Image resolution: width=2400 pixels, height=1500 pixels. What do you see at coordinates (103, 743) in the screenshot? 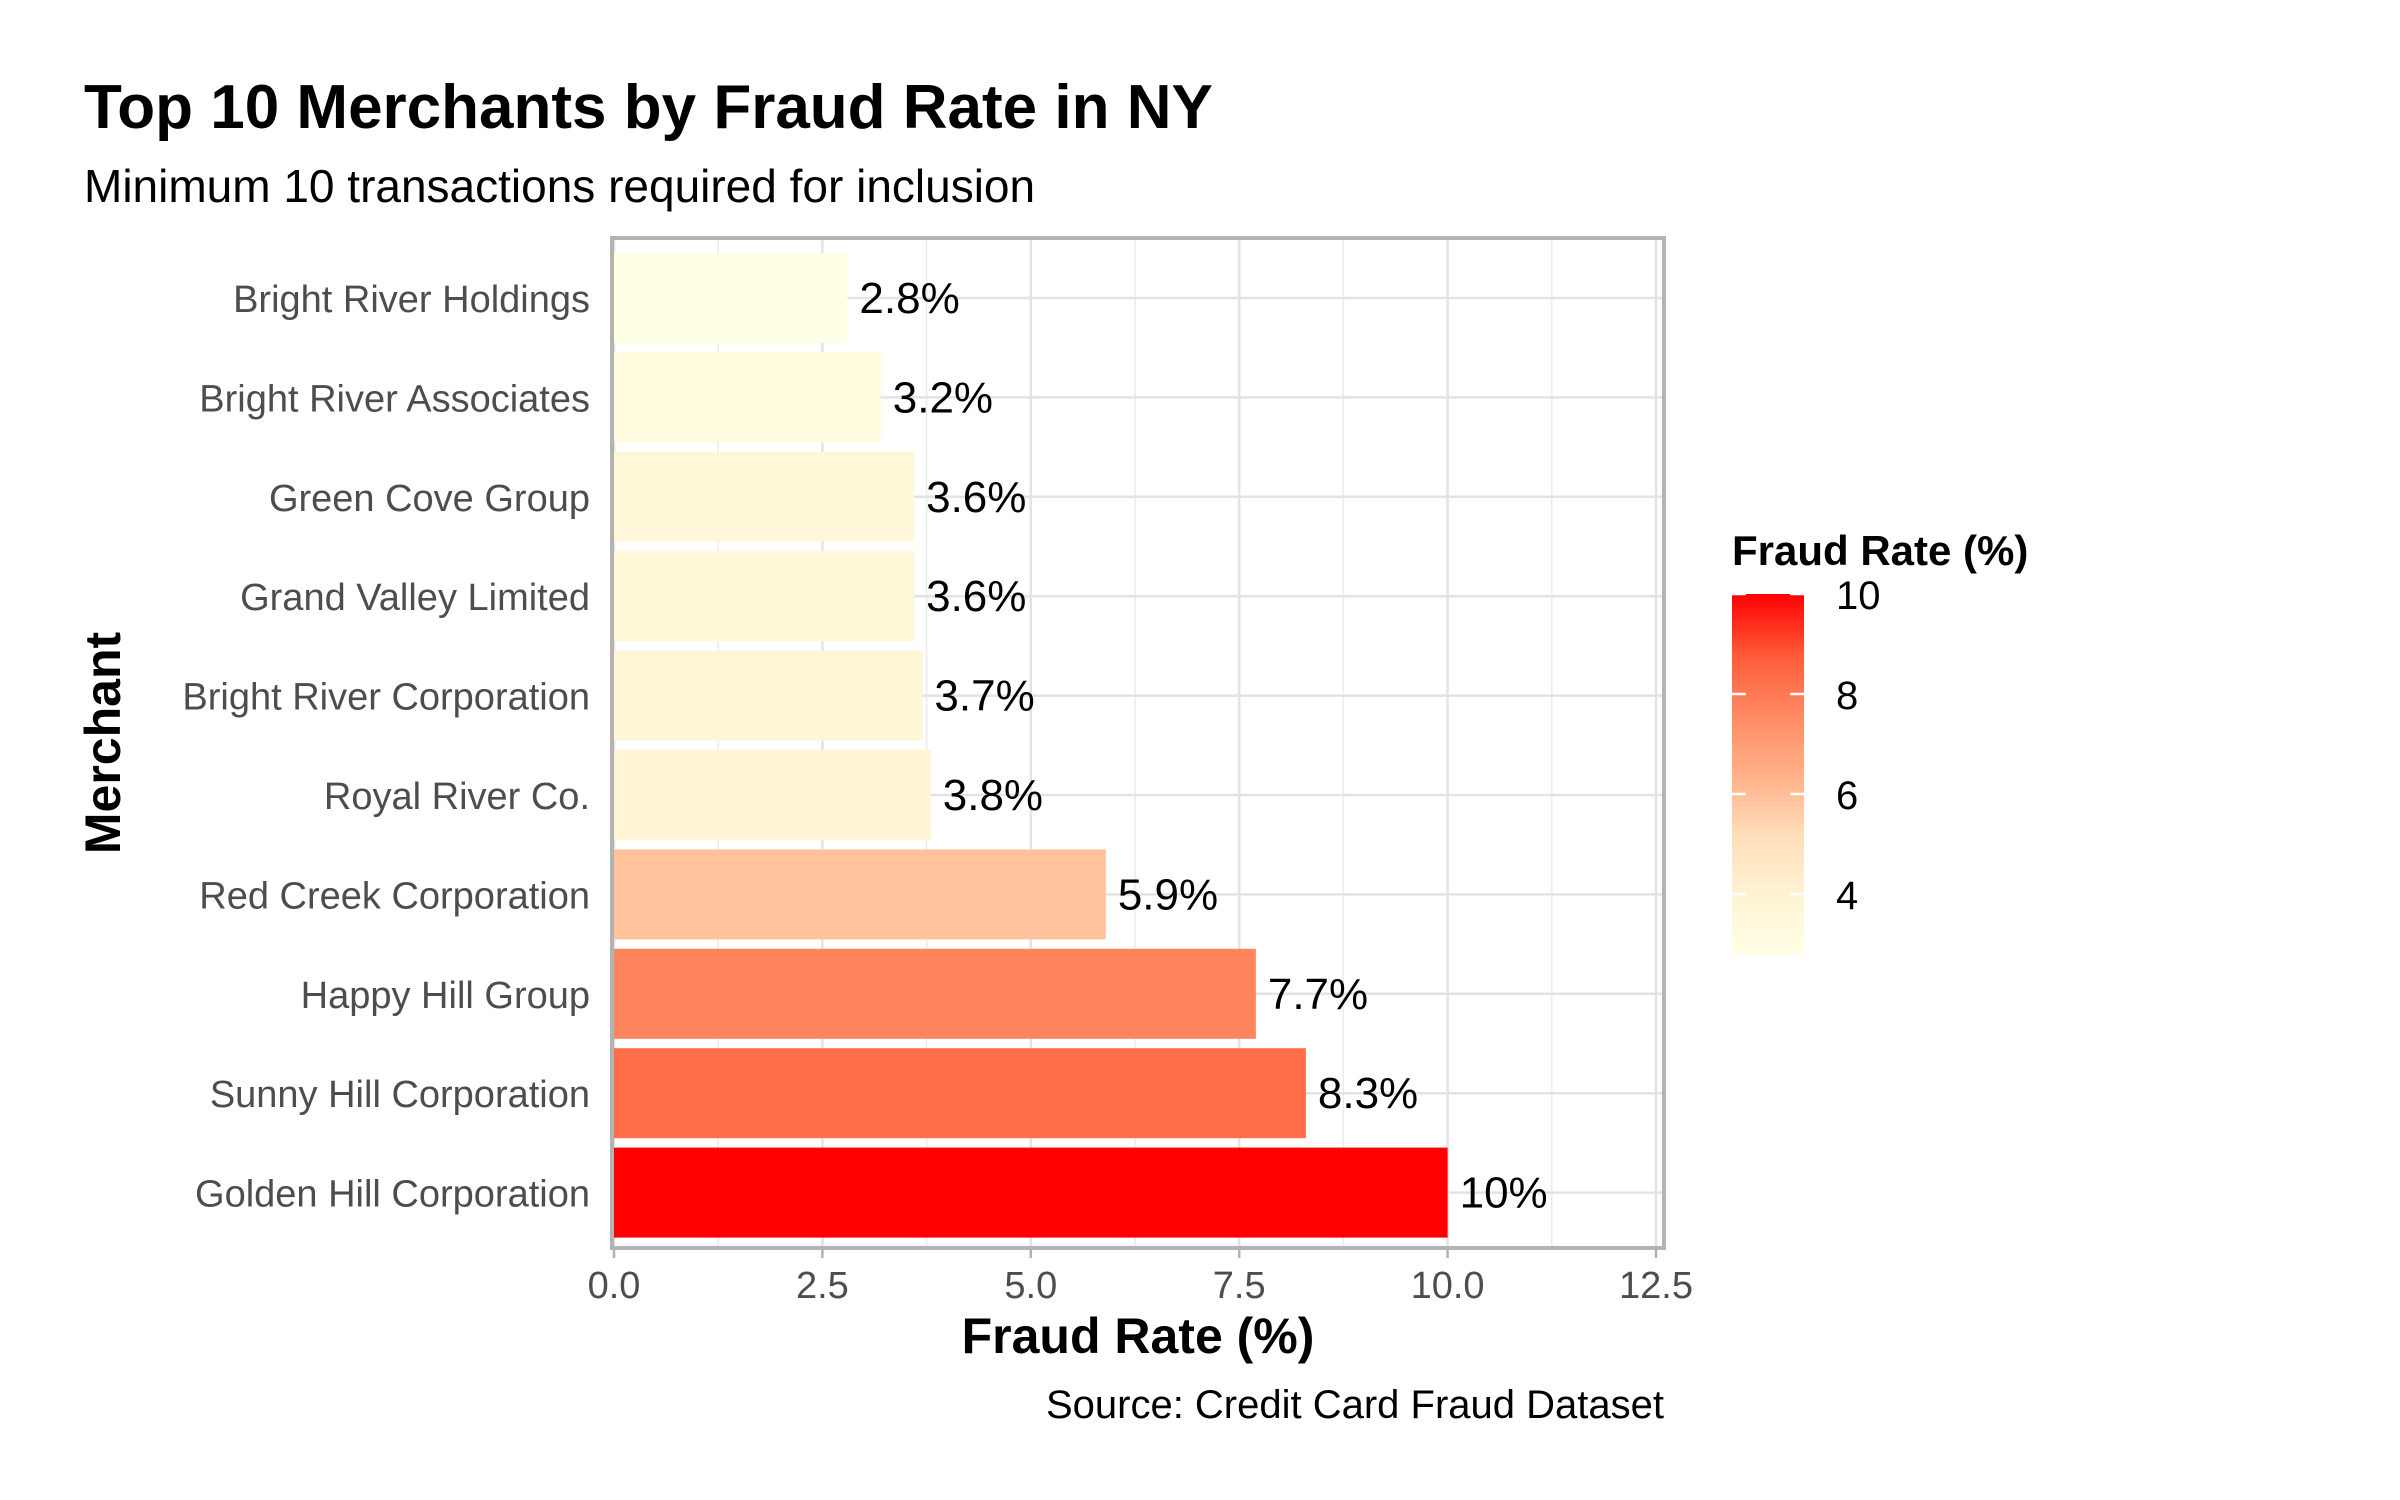
I see `y-axis-title: Merchant` at bounding box center [103, 743].